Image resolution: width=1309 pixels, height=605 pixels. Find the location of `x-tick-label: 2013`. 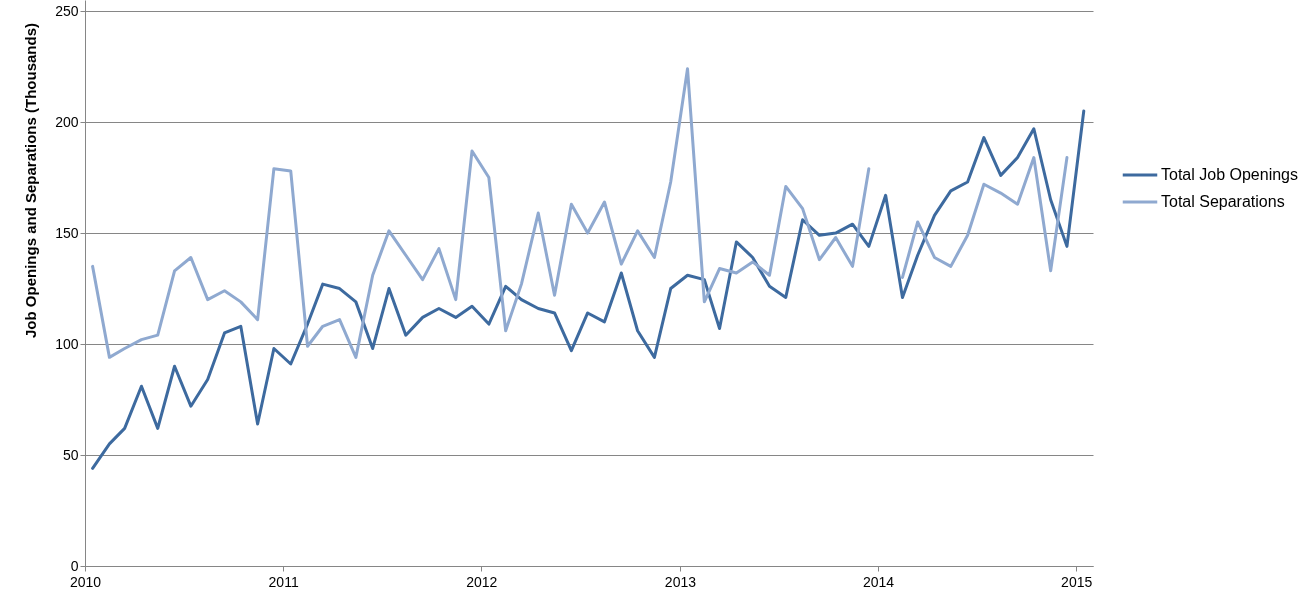

x-tick-label: 2013 is located at coordinates (680, 581).